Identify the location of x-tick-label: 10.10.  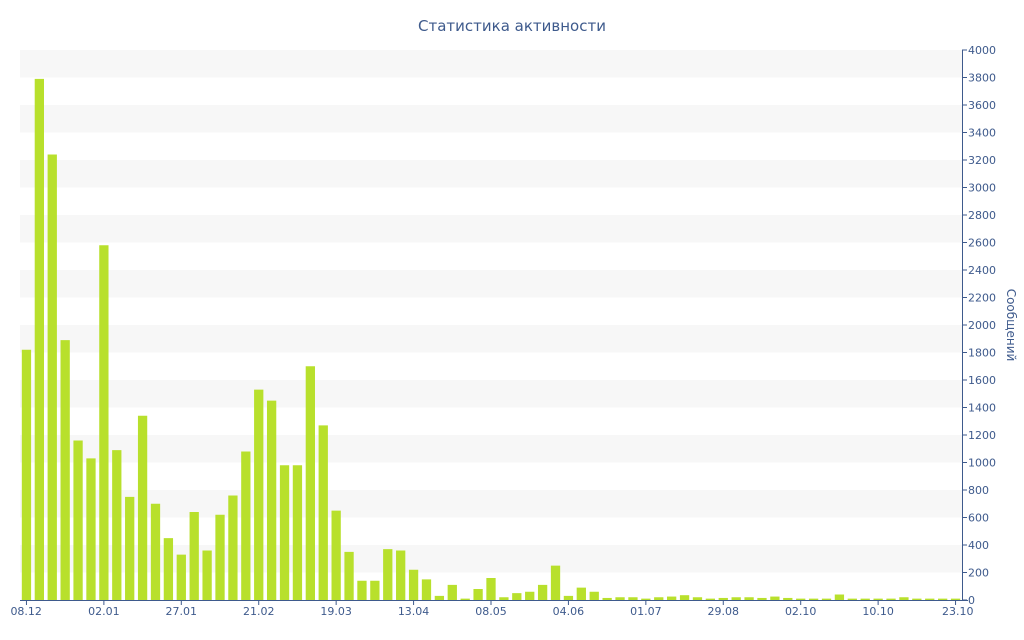
(878, 611).